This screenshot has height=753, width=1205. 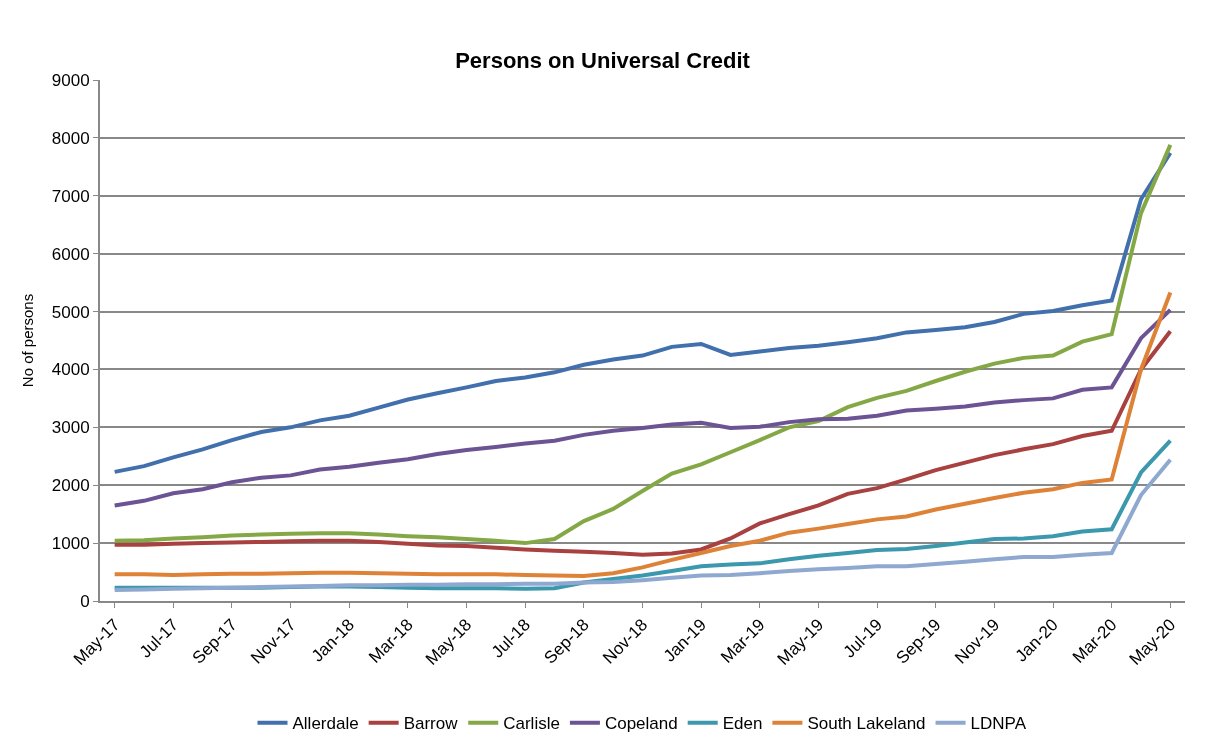 What do you see at coordinates (70, 196) in the screenshot?
I see `y-tick-label: 7000` at bounding box center [70, 196].